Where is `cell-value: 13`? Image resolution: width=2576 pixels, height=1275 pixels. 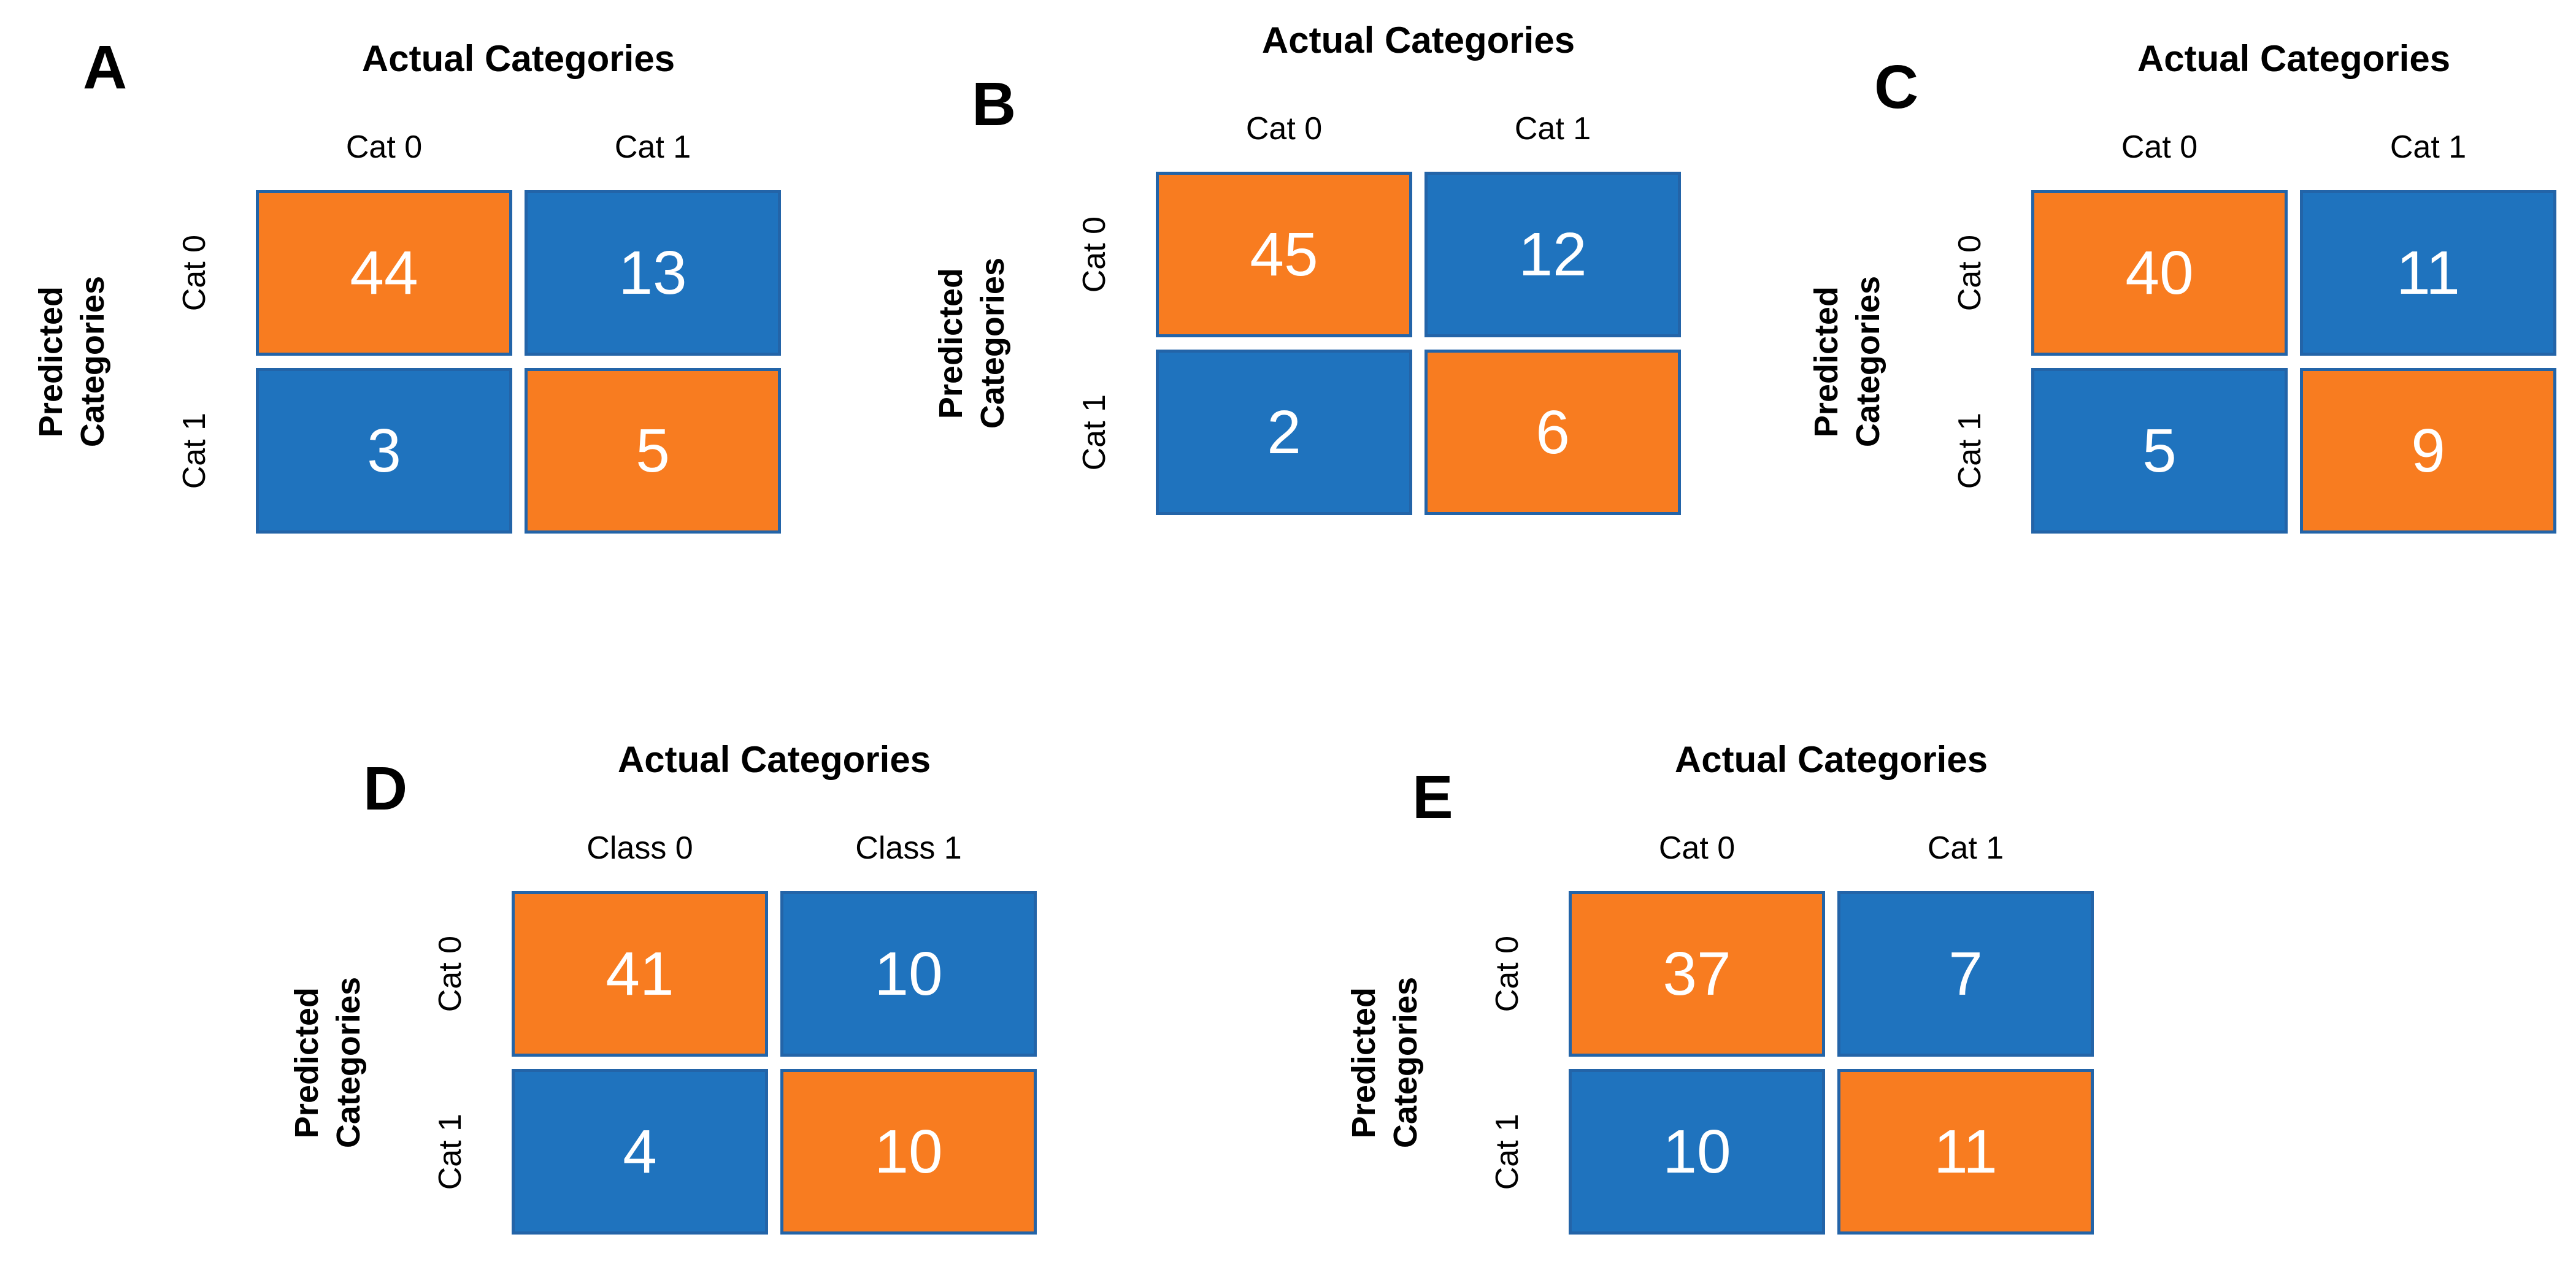 cell-value: 13 is located at coordinates (652, 273).